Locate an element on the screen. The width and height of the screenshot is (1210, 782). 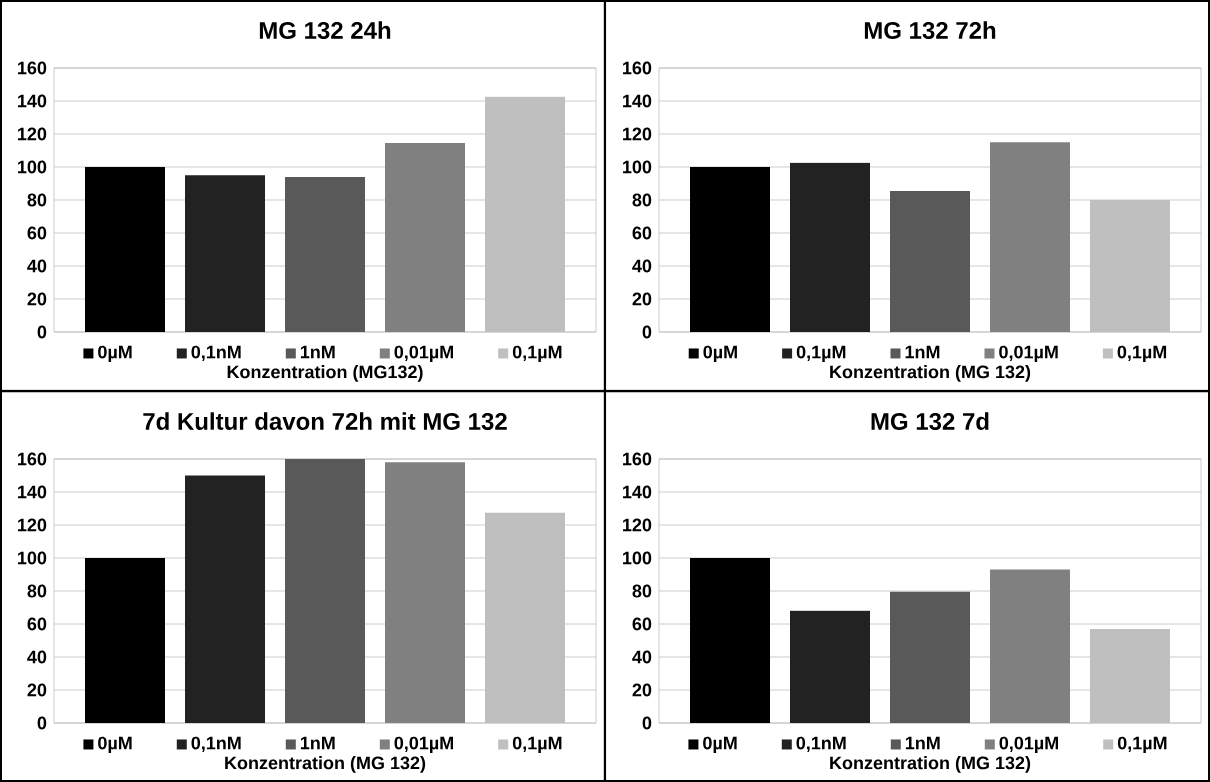
chart-title: MG 132 72h is located at coordinates (930, 30).